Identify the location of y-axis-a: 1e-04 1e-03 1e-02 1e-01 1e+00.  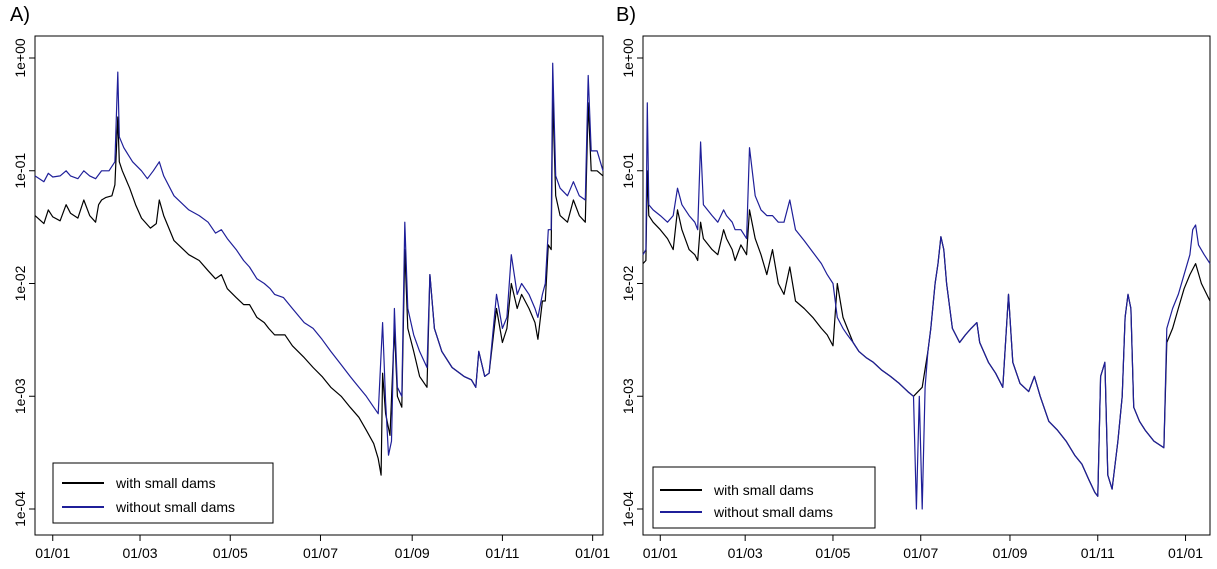
(23, 282).